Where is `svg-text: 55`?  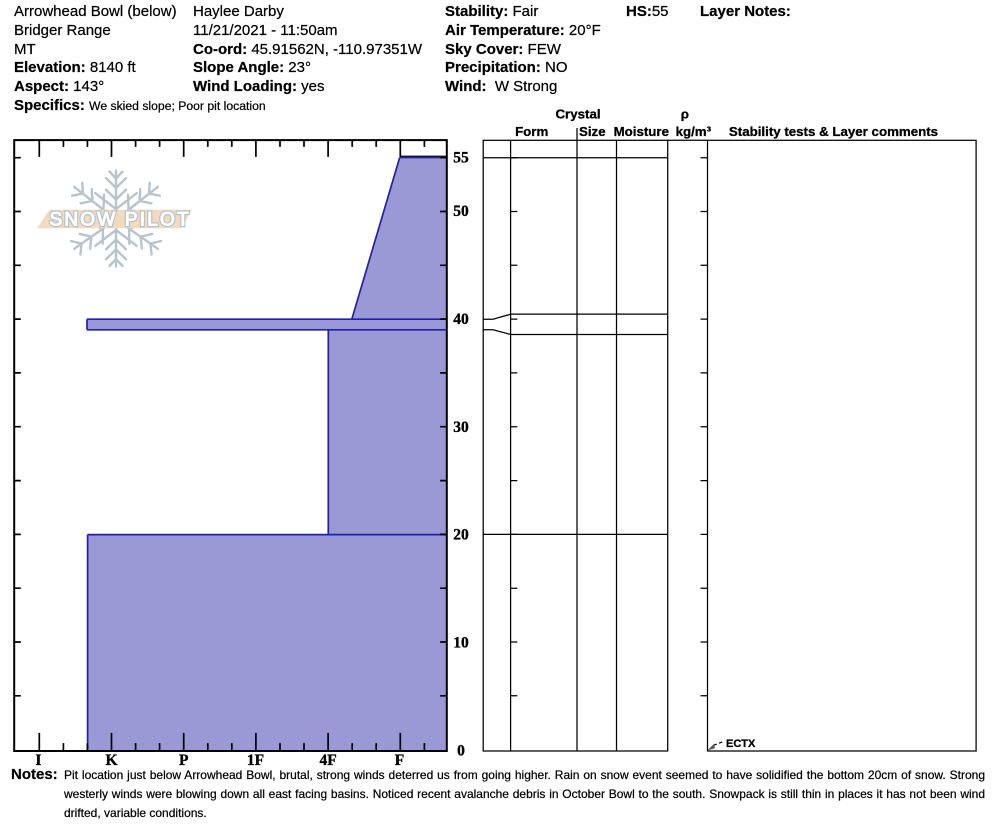 svg-text: 55 is located at coordinates (461, 157).